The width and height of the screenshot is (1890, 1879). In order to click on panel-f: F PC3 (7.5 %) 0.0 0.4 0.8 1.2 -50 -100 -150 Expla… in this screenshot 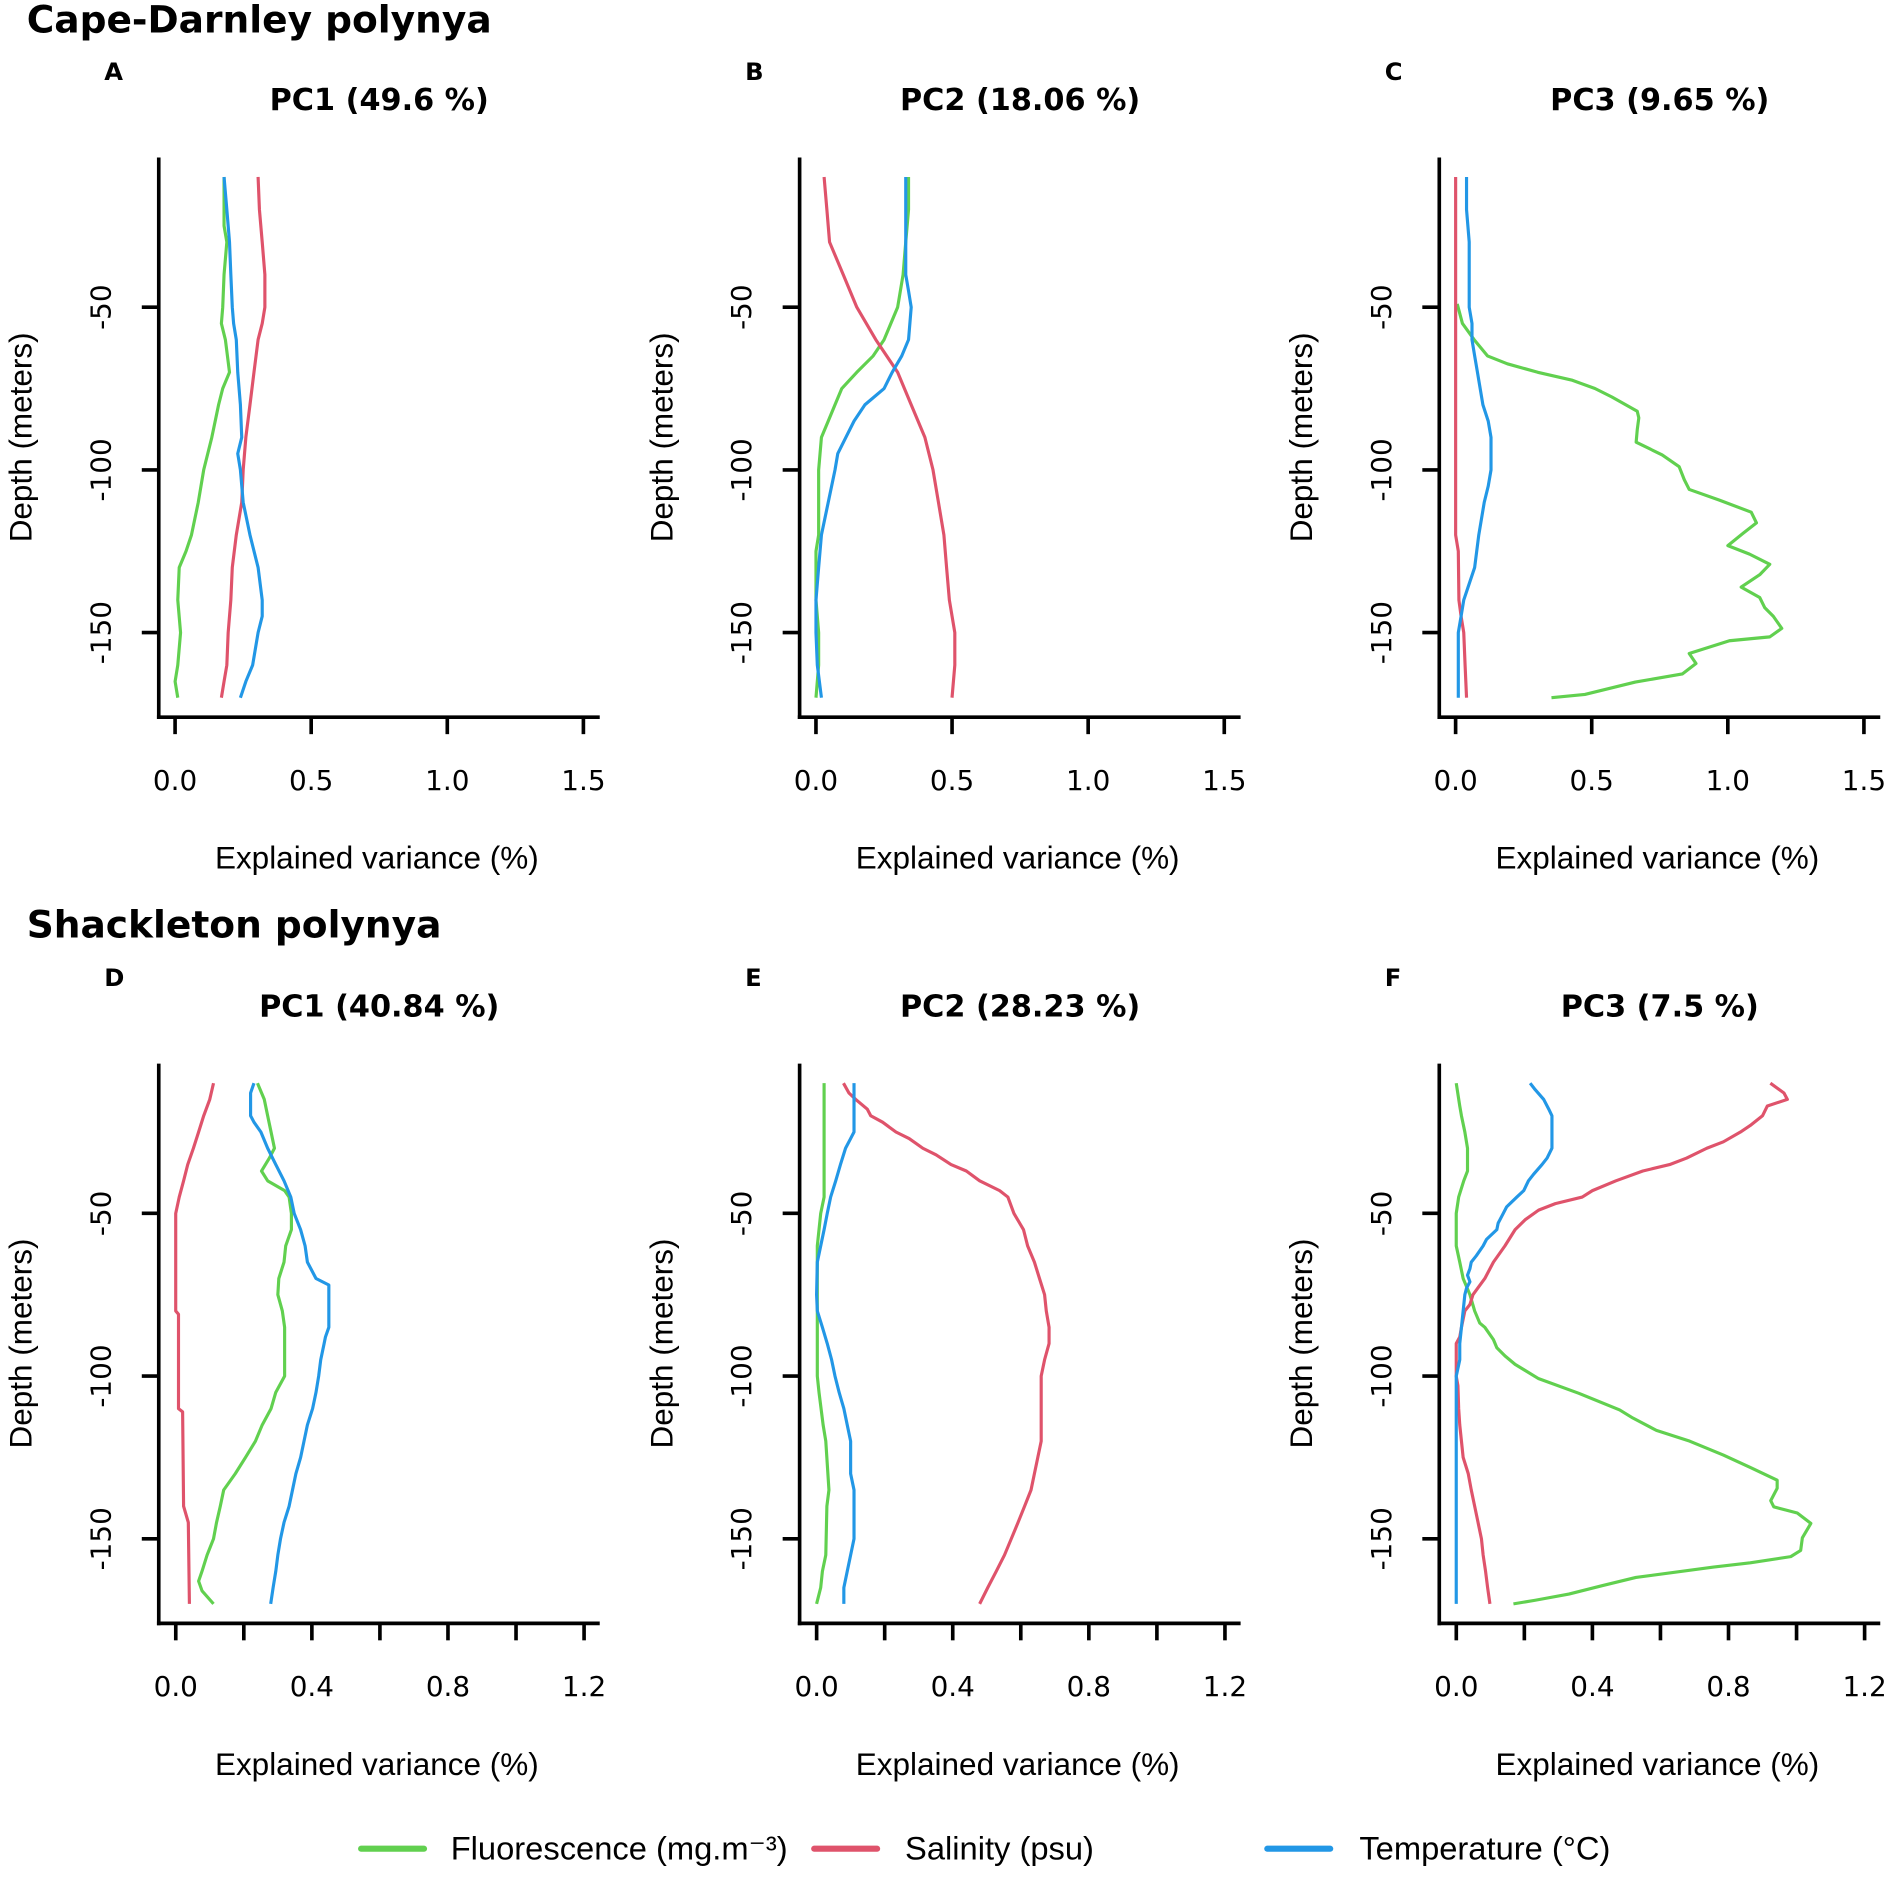, I will do `click(1585, 1373)`.